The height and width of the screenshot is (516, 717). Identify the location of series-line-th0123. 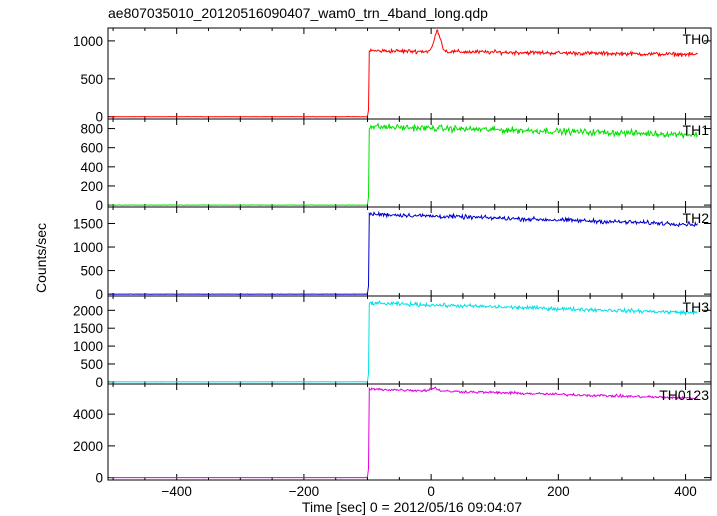
(403, 432).